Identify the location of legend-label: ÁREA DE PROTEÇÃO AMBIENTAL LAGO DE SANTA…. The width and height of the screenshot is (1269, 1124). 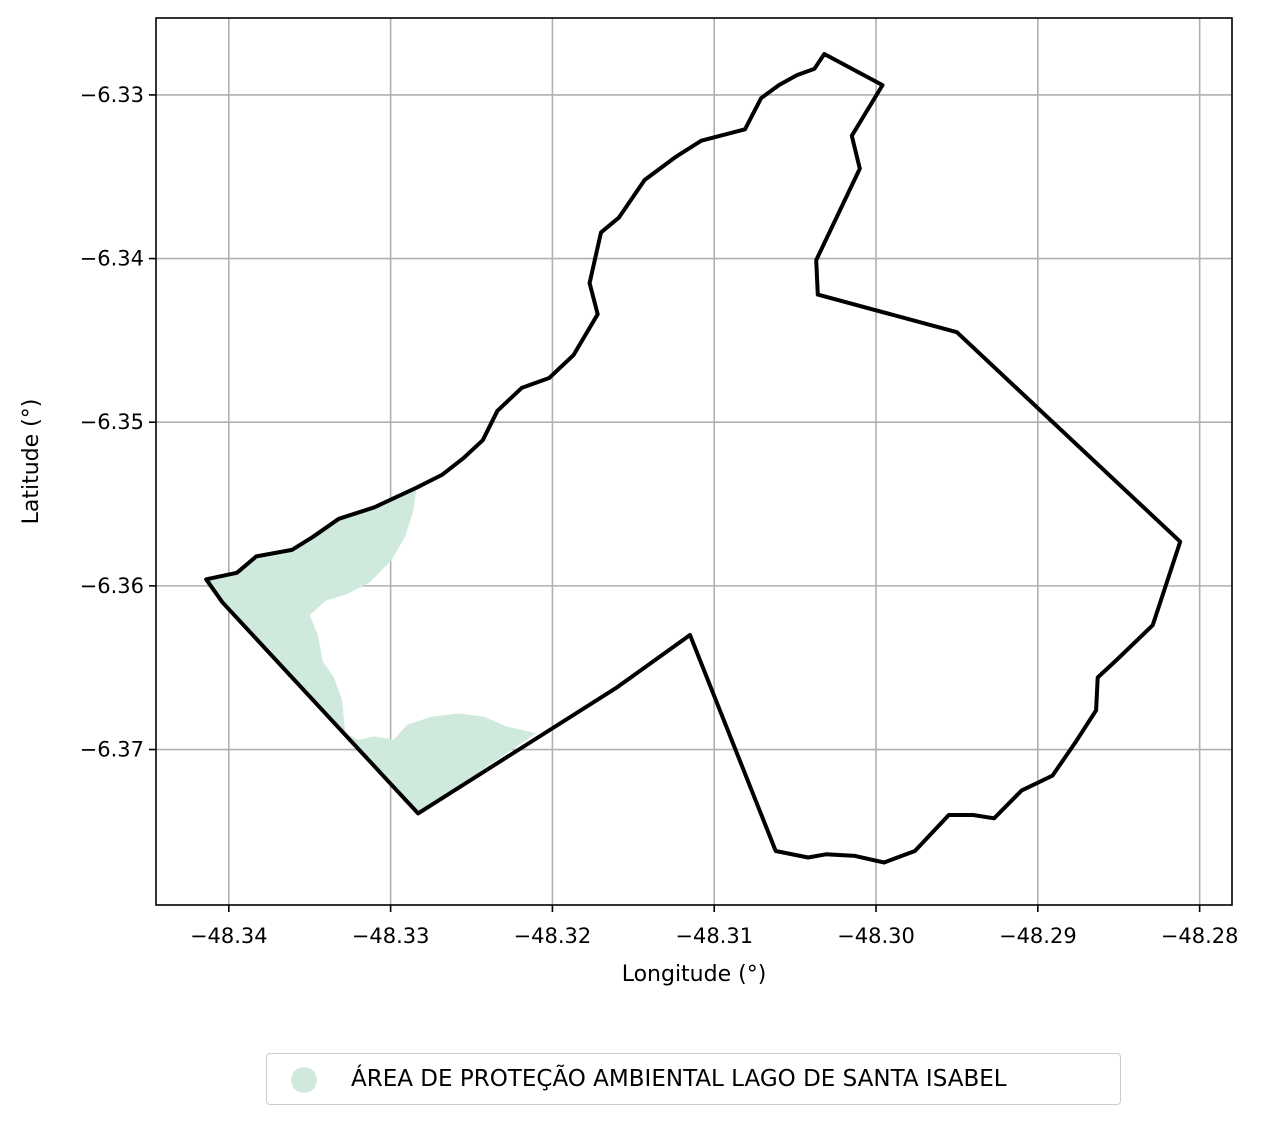
(679, 1079).